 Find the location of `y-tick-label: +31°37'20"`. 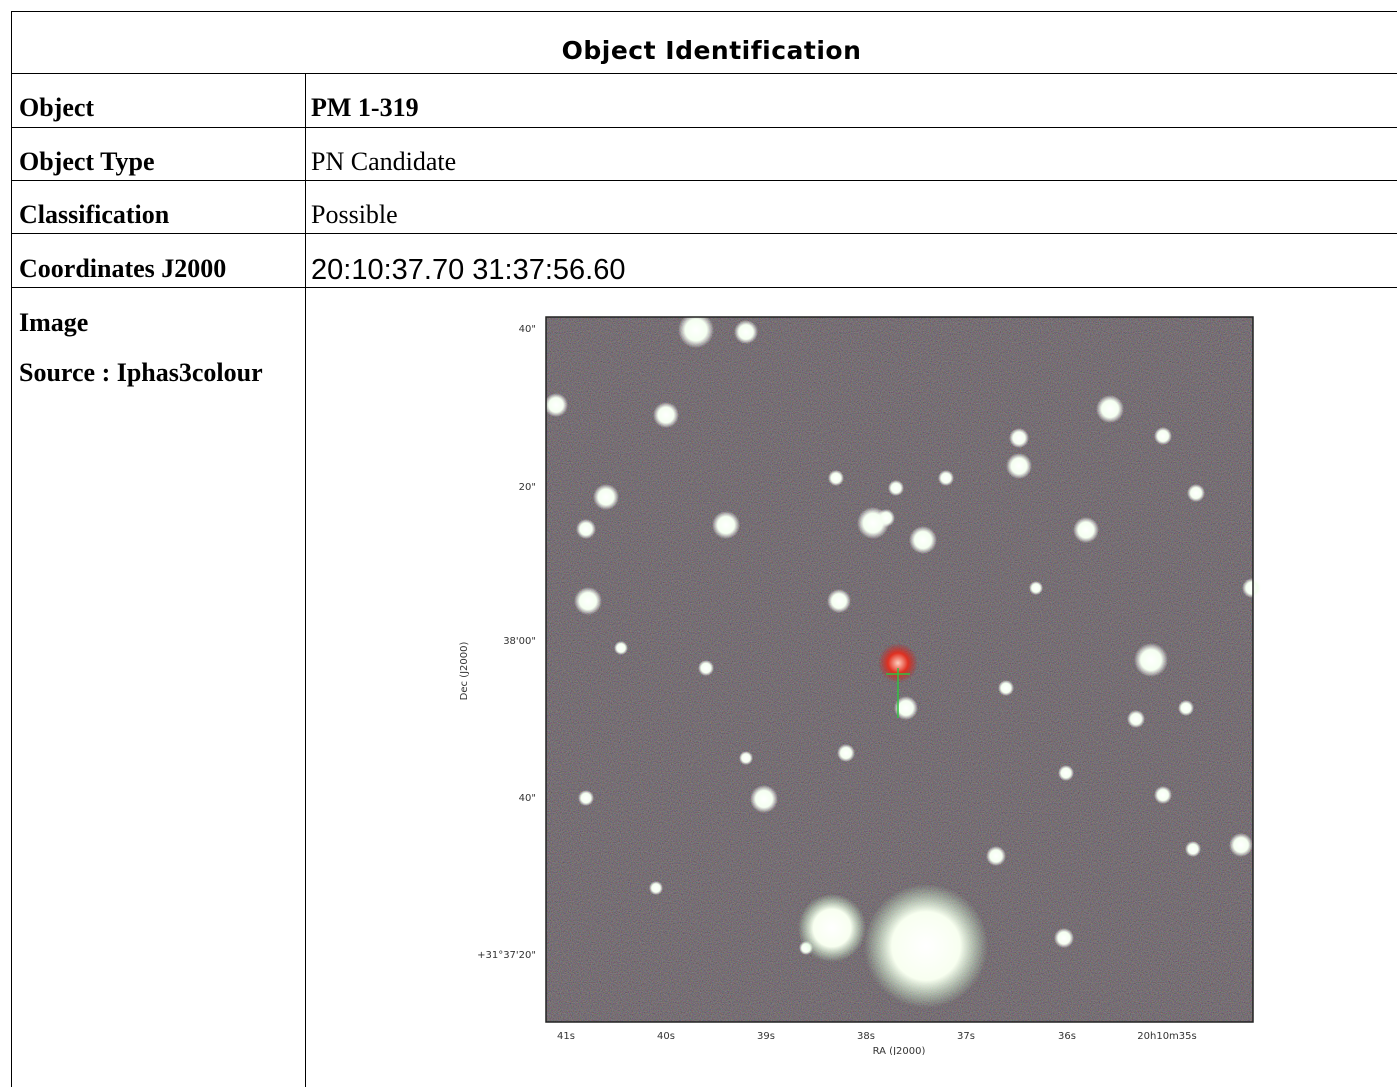

y-tick-label: +31°37'20" is located at coordinates (506, 955).